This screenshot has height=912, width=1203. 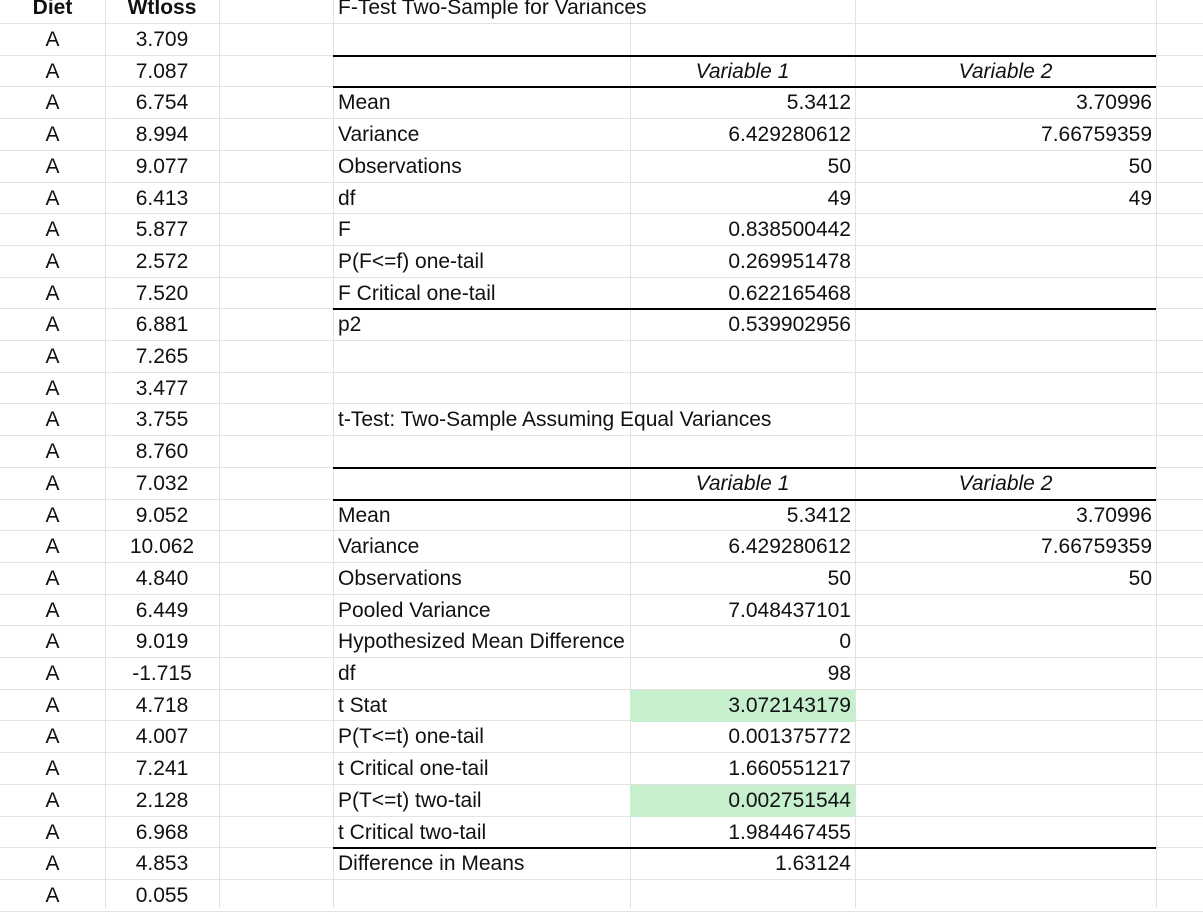 I want to click on ttest-row-value1: 7.048437101, so click(x=789, y=610).